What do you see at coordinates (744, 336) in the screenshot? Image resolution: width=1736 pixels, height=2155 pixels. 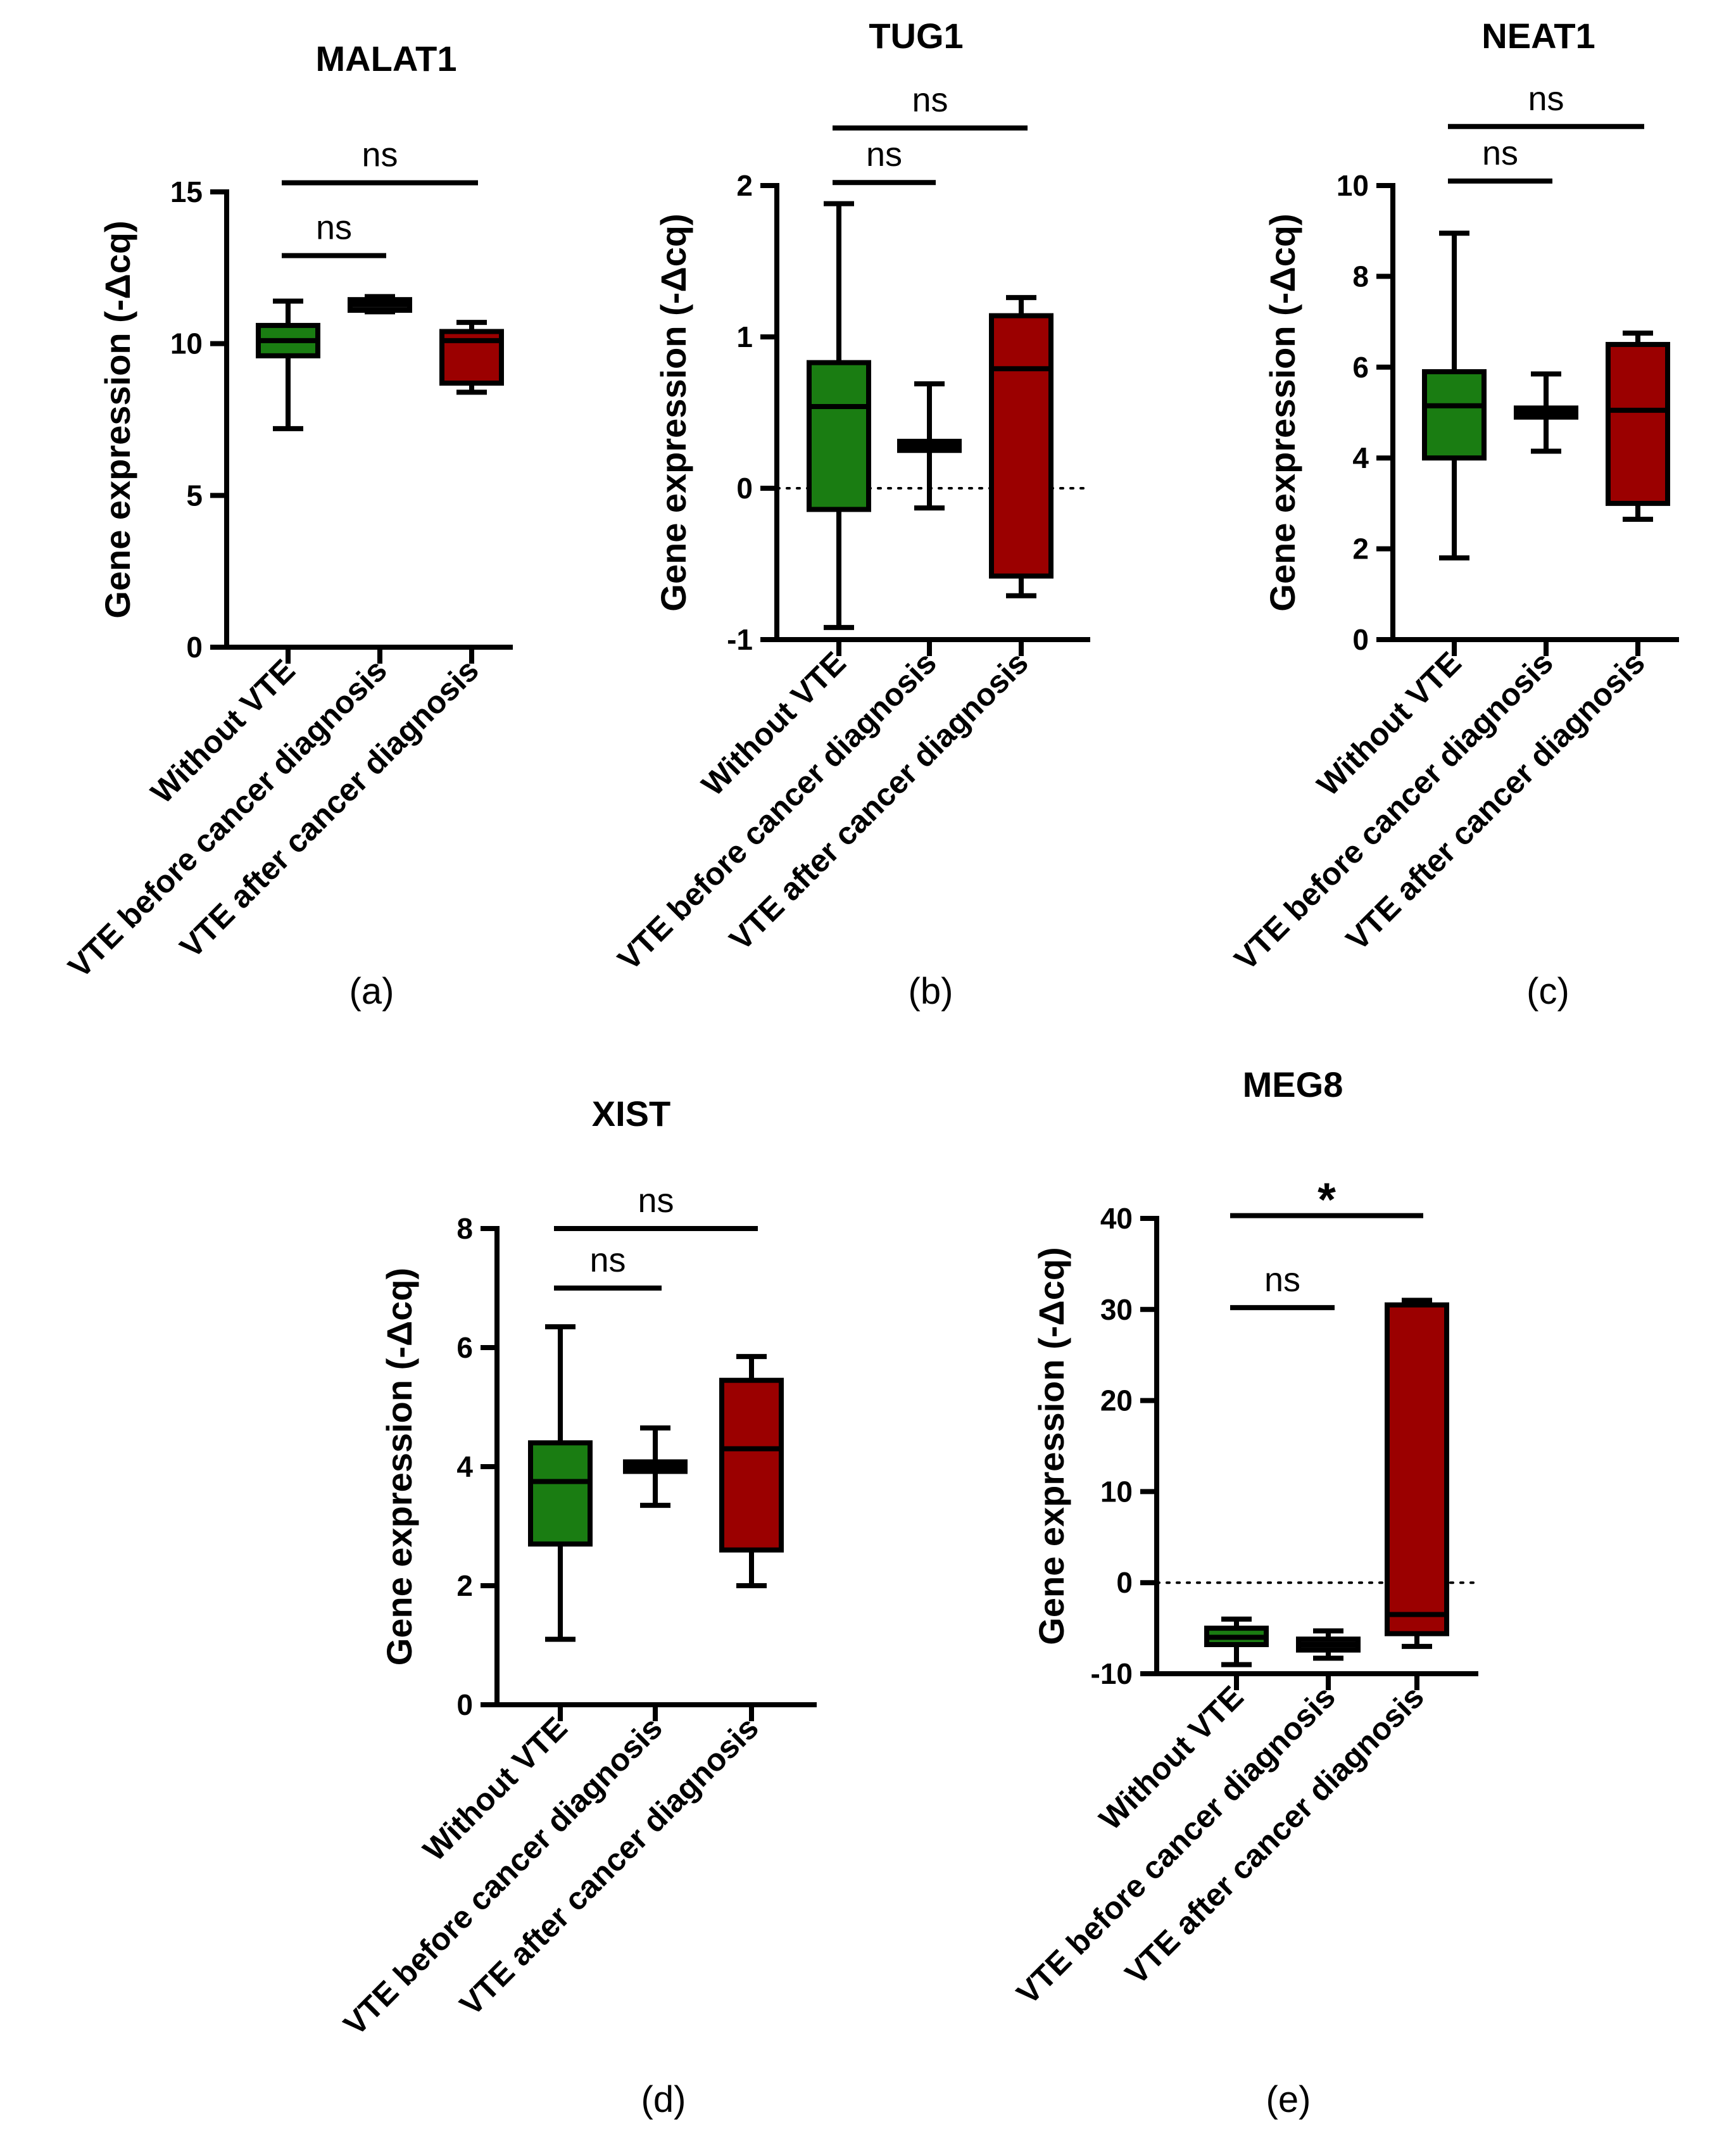 I see `y-tick-label: 1` at bounding box center [744, 336].